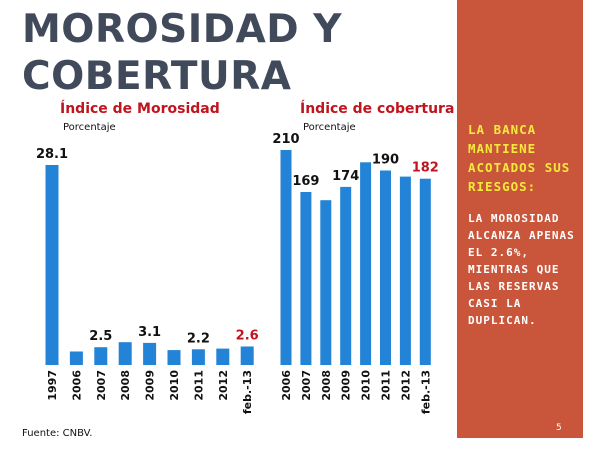  What do you see at coordinates (149, 332) in the screenshot?
I see `data-label-2009: 3.1` at bounding box center [149, 332].